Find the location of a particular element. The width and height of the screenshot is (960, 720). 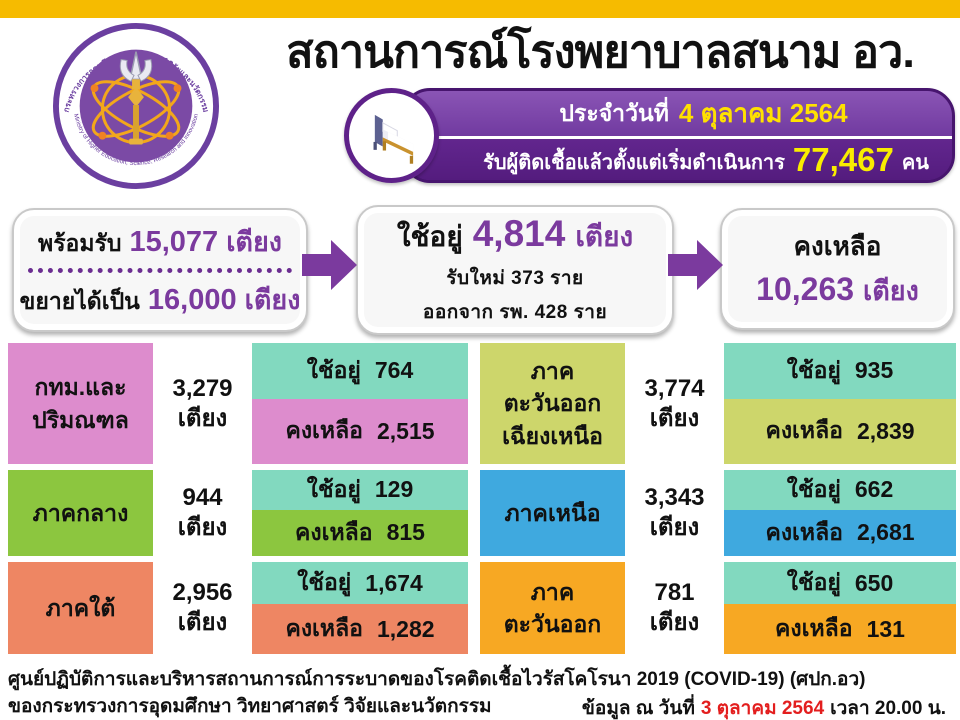

region-name: ภาค ตะวันออก is located at coordinates (552, 608).